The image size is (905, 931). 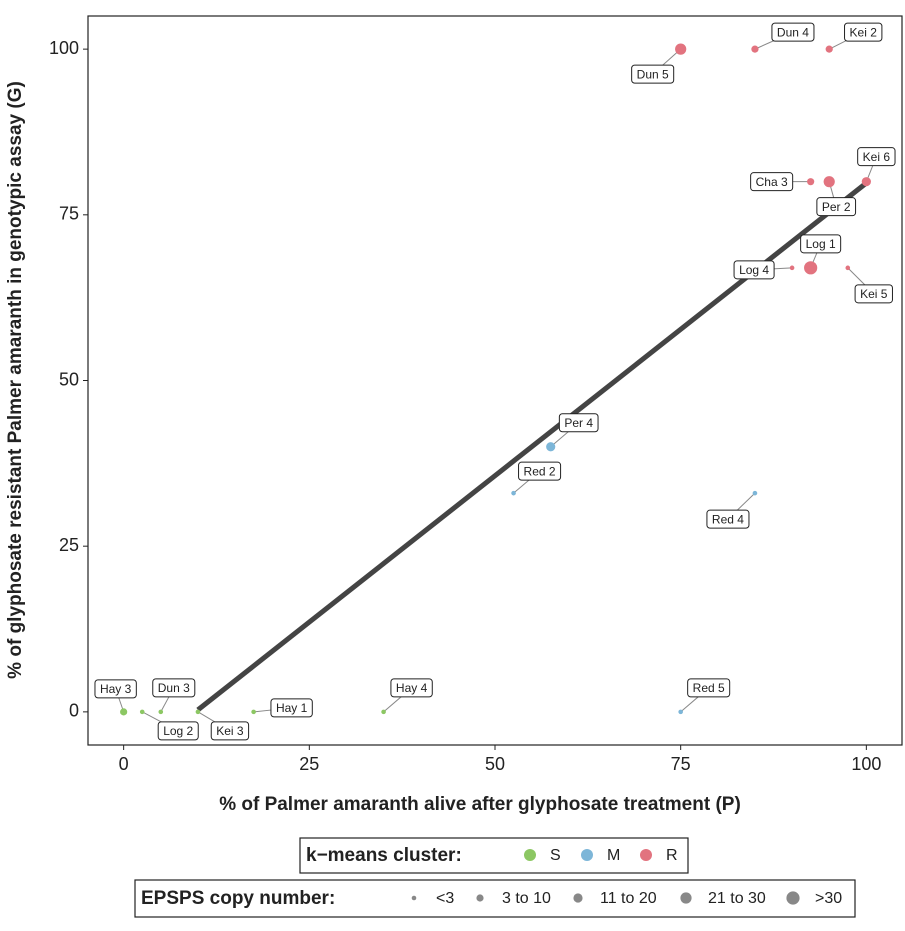 What do you see at coordinates (613, 855) in the screenshot?
I see `cluster-legend-label: M` at bounding box center [613, 855].